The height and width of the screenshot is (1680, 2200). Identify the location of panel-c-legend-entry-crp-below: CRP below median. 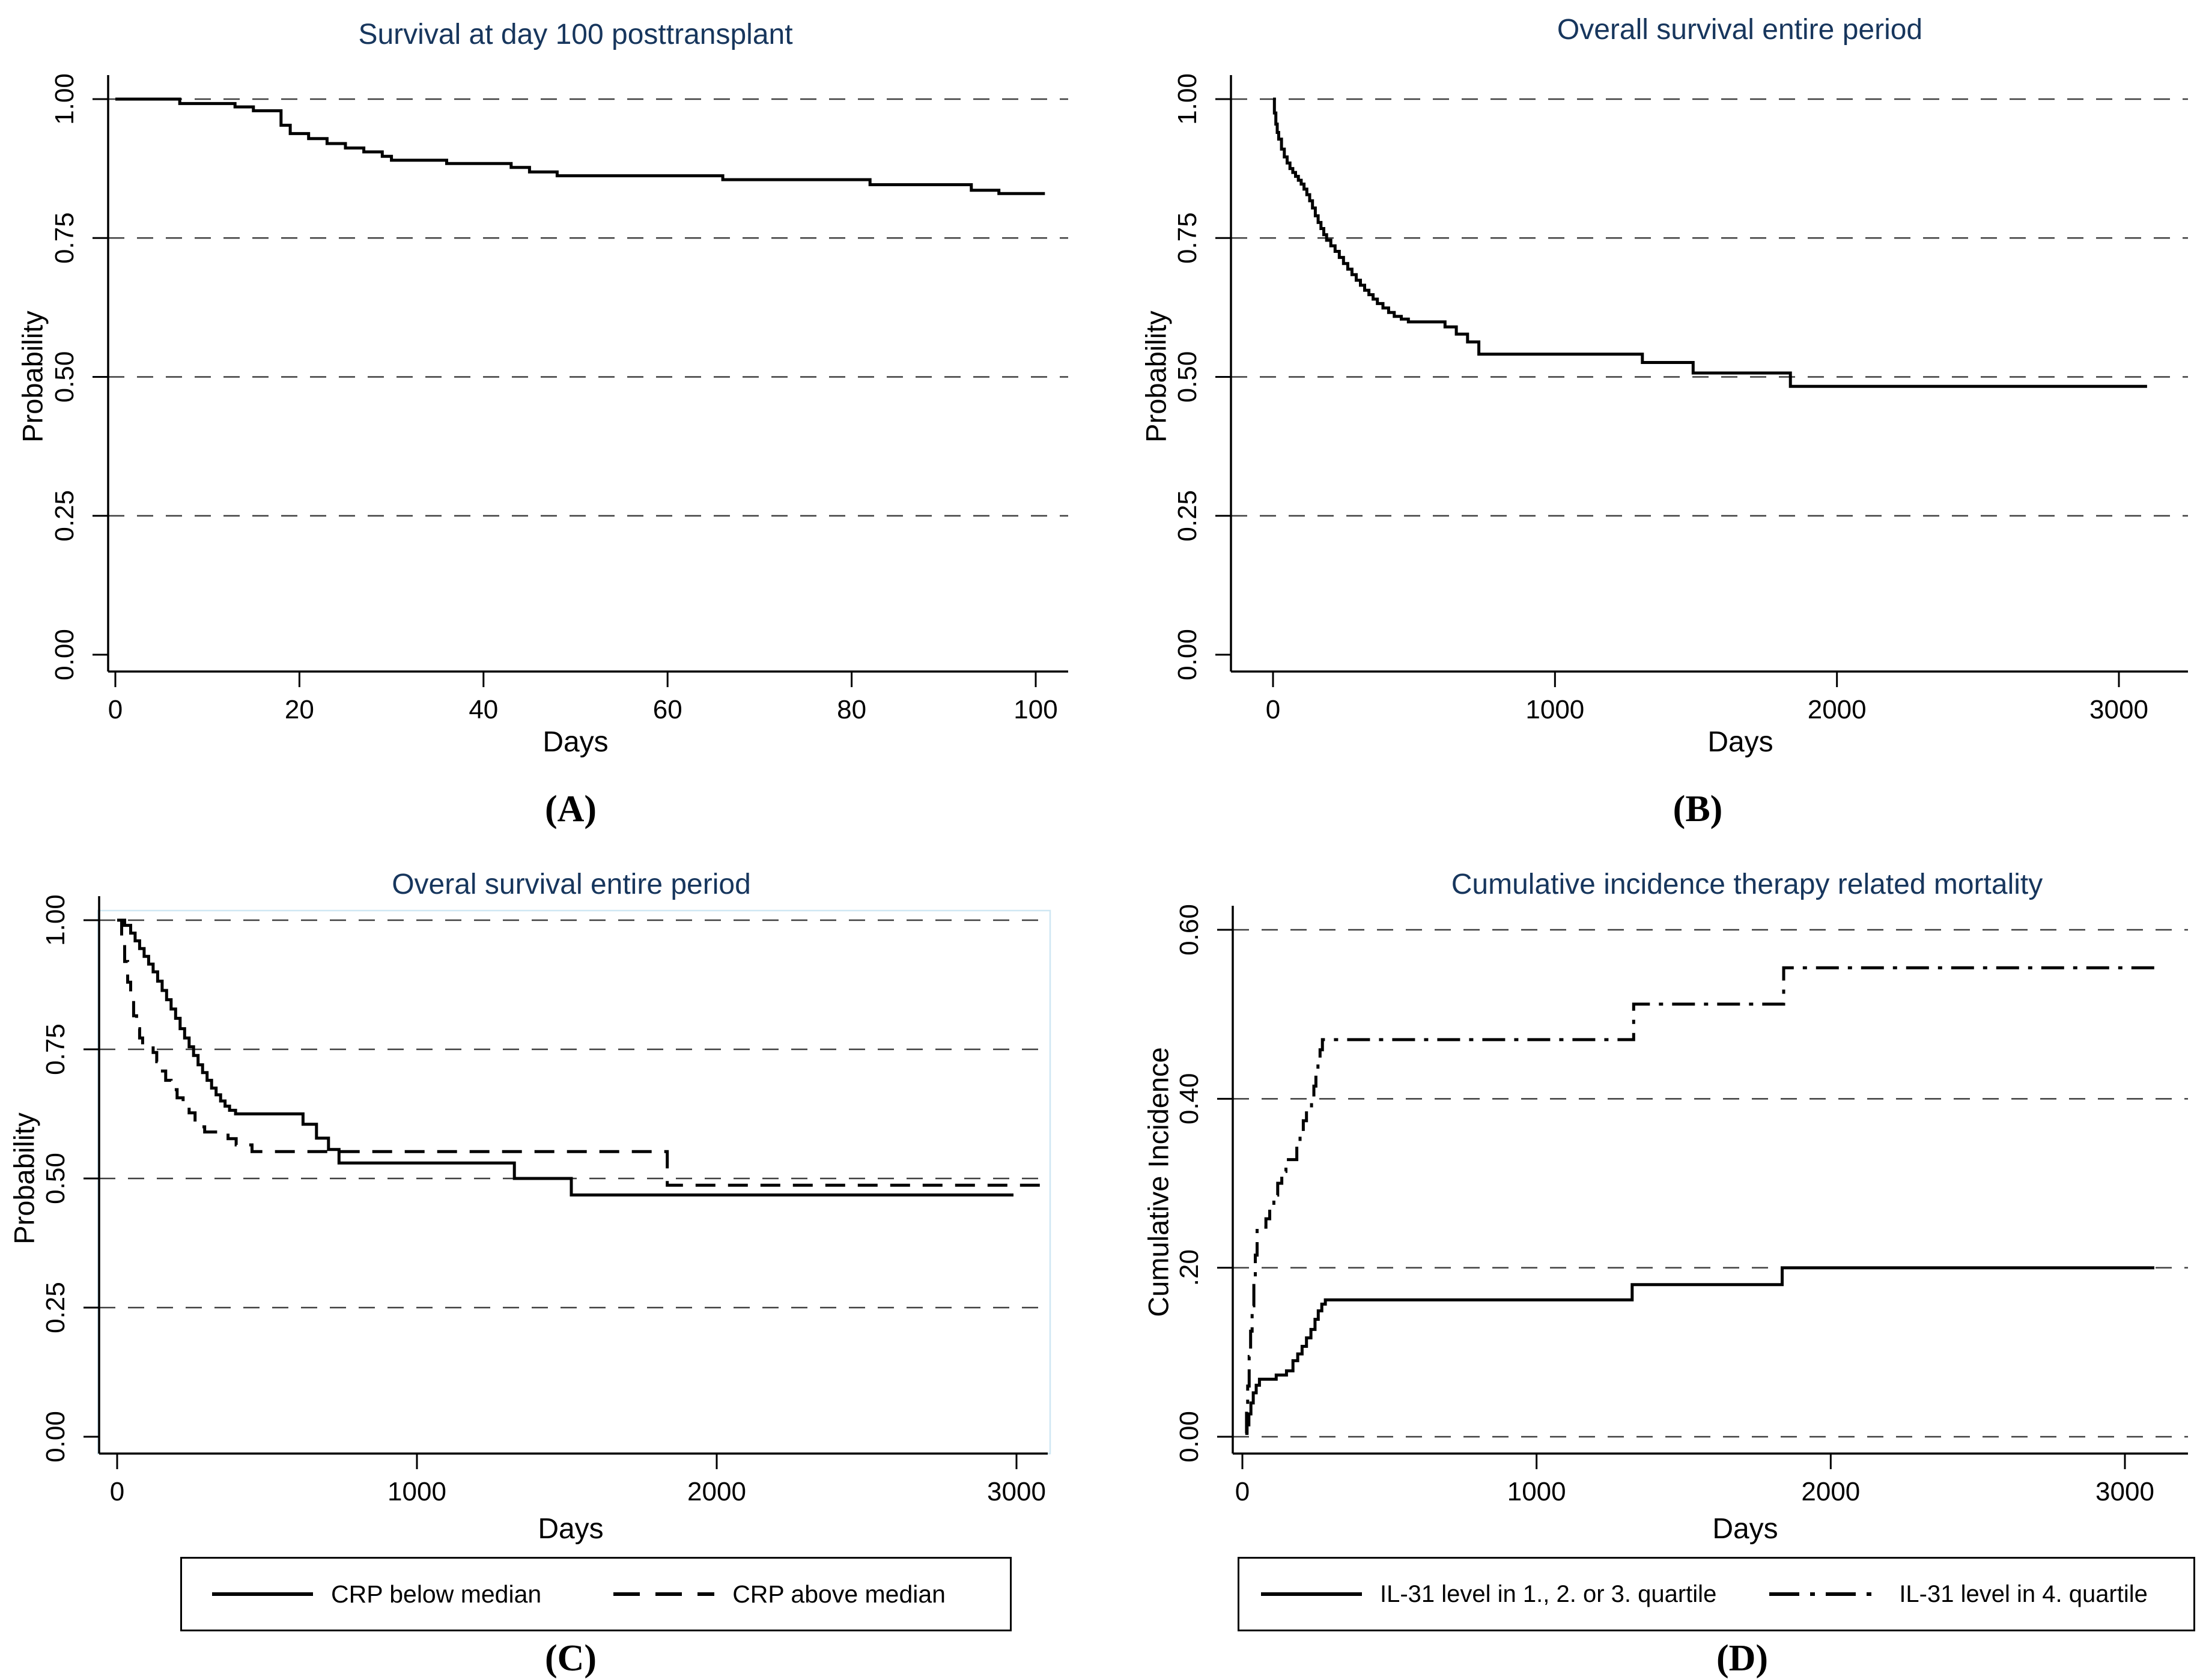
(376, 1594).